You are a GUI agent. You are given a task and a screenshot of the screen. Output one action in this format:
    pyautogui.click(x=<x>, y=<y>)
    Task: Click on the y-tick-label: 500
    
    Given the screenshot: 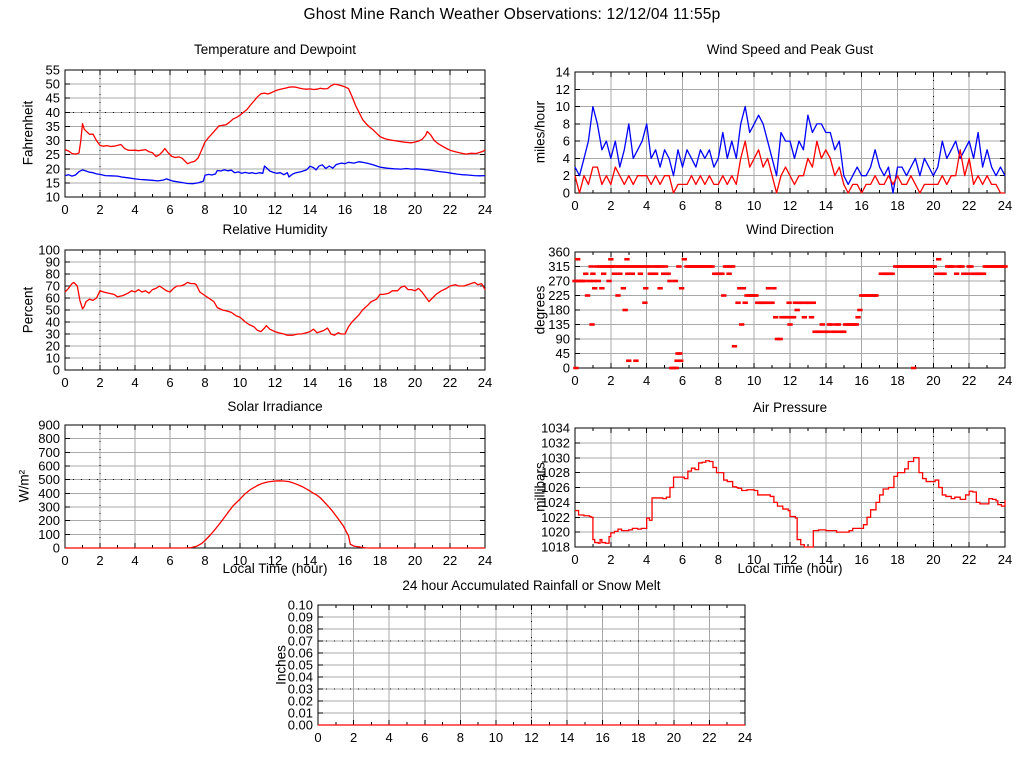 What is the action you would take?
    pyautogui.click(x=49, y=479)
    